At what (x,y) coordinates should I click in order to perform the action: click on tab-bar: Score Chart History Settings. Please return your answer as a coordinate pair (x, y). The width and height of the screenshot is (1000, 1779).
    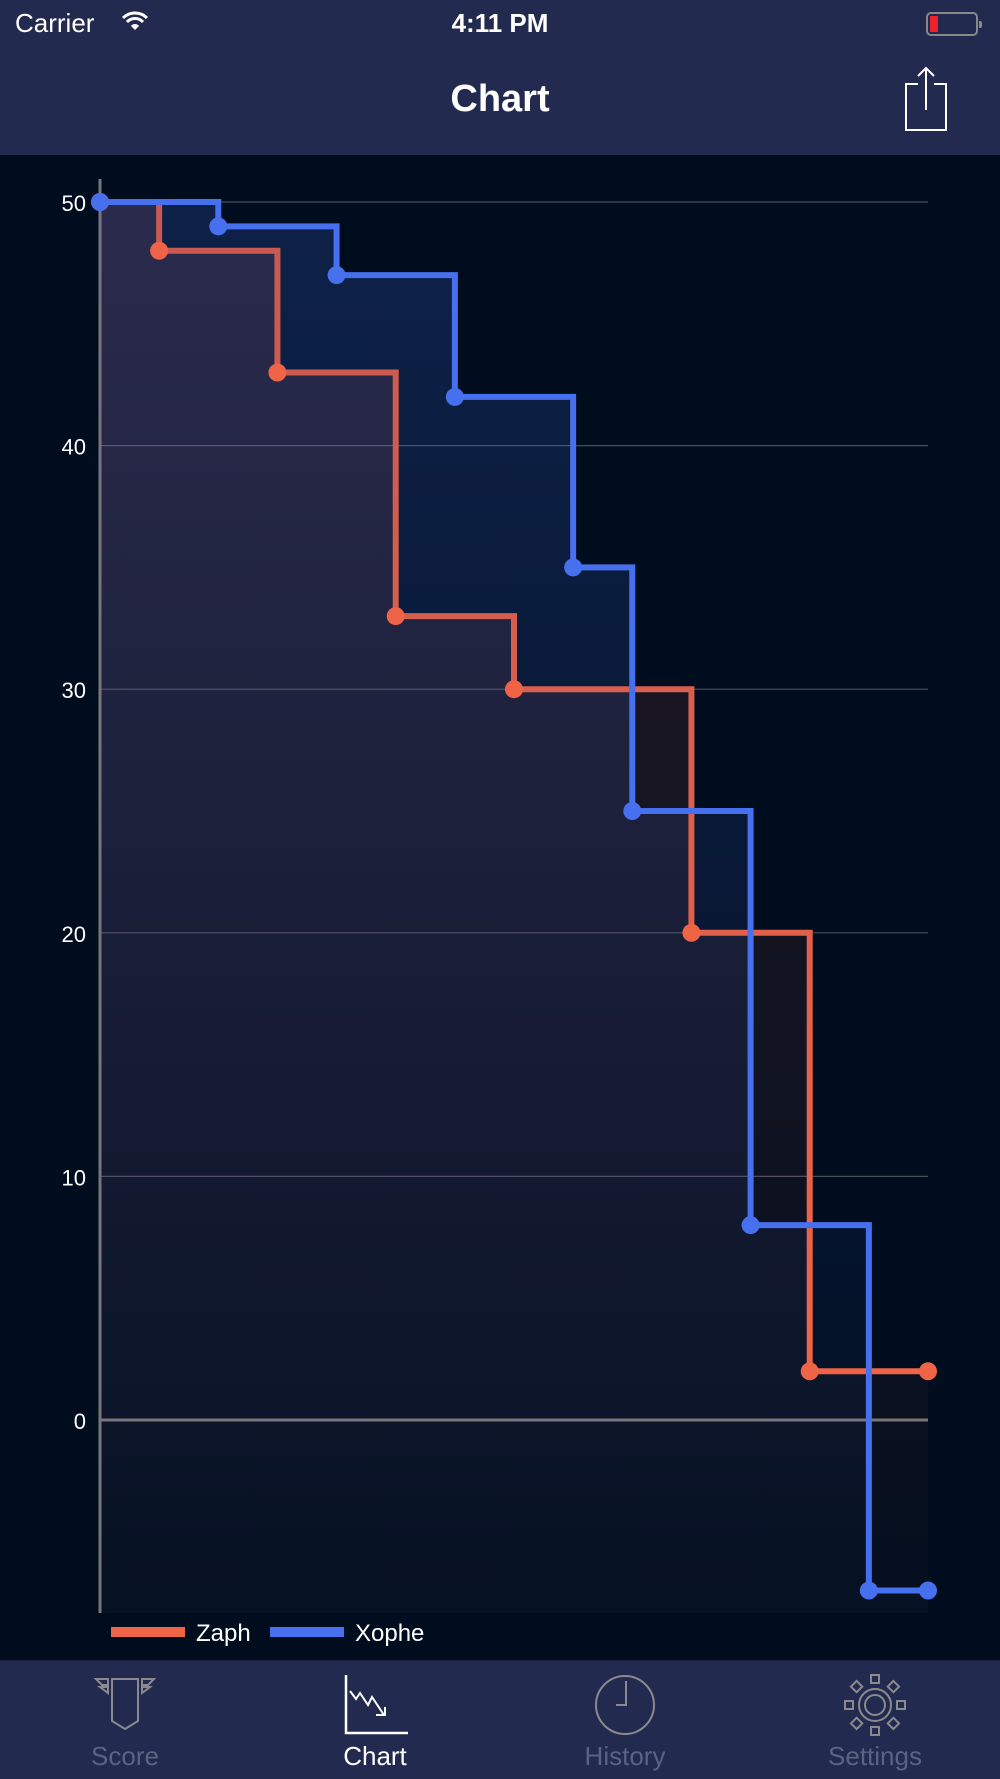
    Looking at the image, I should click on (500, 1719).